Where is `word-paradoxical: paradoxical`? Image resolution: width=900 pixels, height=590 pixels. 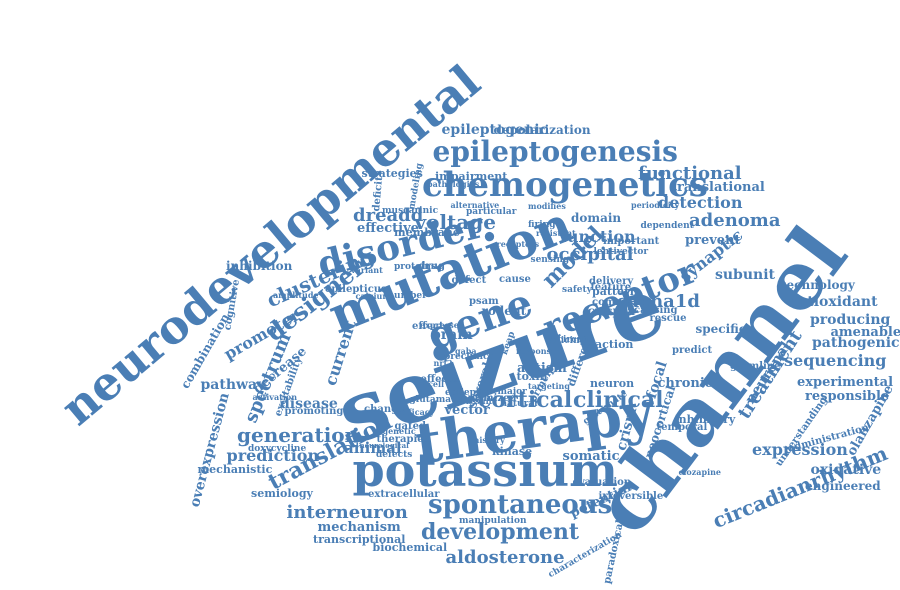 word-paradoxical: paradoxical is located at coordinates (613, 551).